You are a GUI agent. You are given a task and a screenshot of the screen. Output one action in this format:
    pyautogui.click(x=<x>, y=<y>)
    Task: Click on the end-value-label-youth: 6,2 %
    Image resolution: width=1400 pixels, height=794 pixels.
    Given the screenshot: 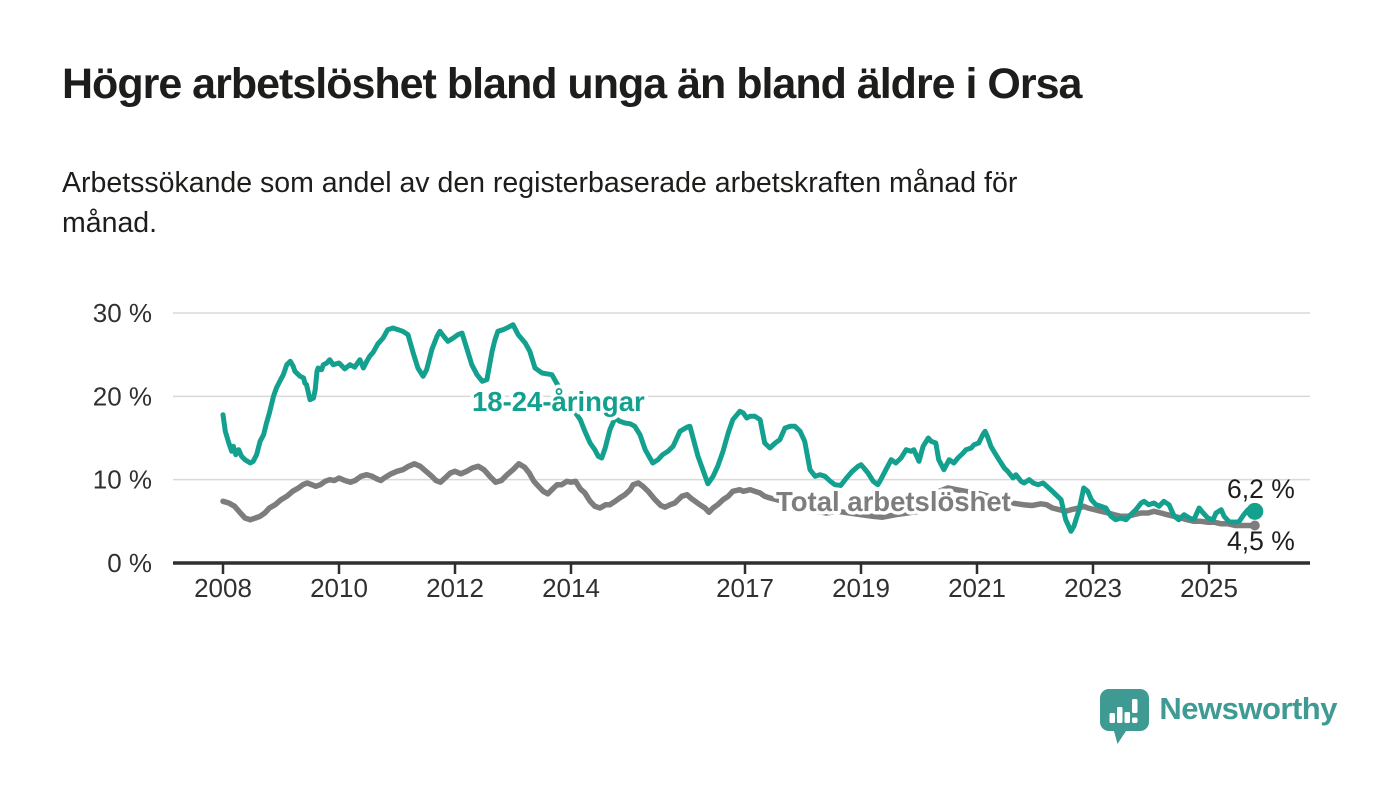 What is the action you would take?
    pyautogui.click(x=1261, y=489)
    